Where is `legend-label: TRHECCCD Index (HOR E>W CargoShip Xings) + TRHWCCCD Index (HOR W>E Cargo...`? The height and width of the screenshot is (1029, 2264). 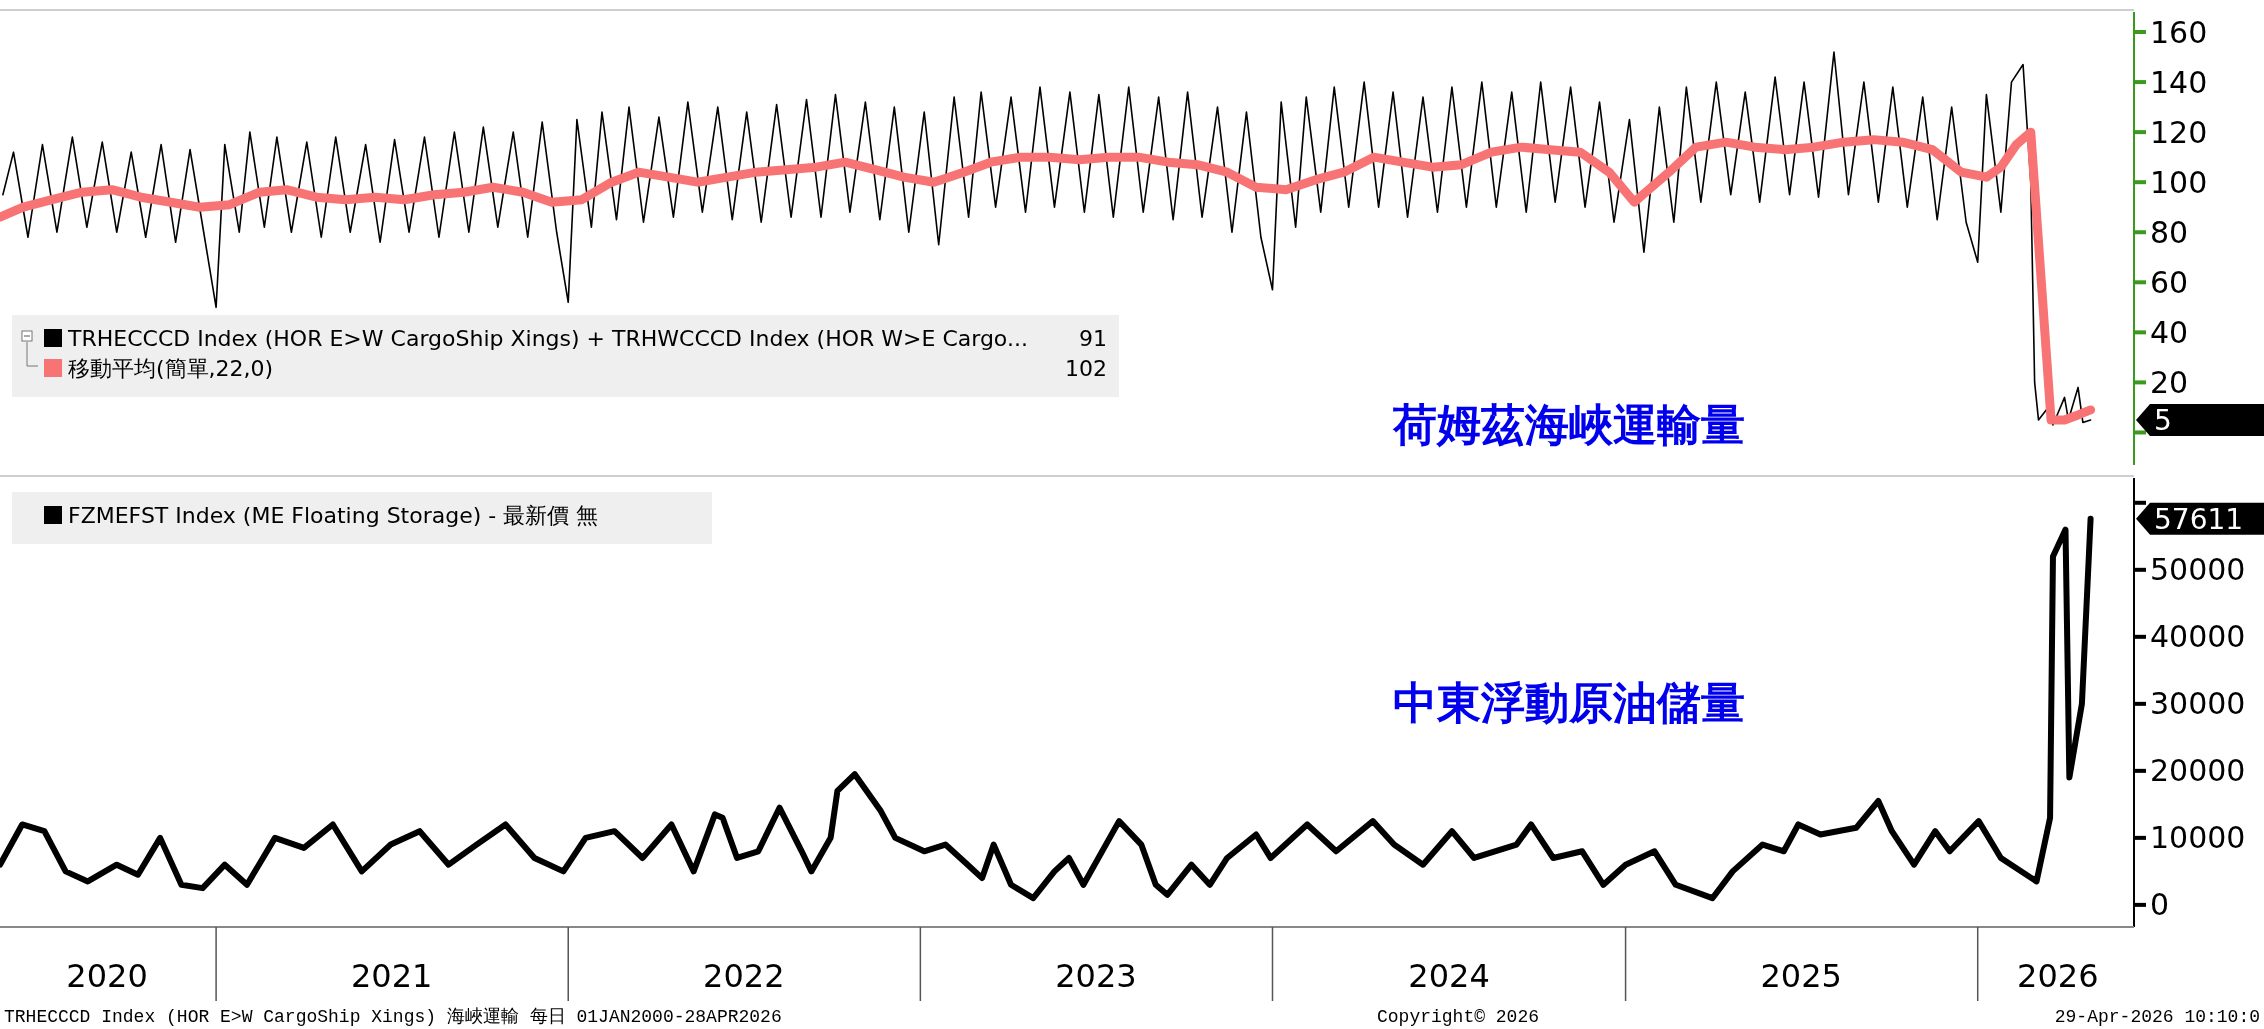 legend-label: TRHECCCD Index (HOR E>W CargoShip Xings) + TRHWCCCD Index (HOR W>E Cargo... is located at coordinates (547, 338).